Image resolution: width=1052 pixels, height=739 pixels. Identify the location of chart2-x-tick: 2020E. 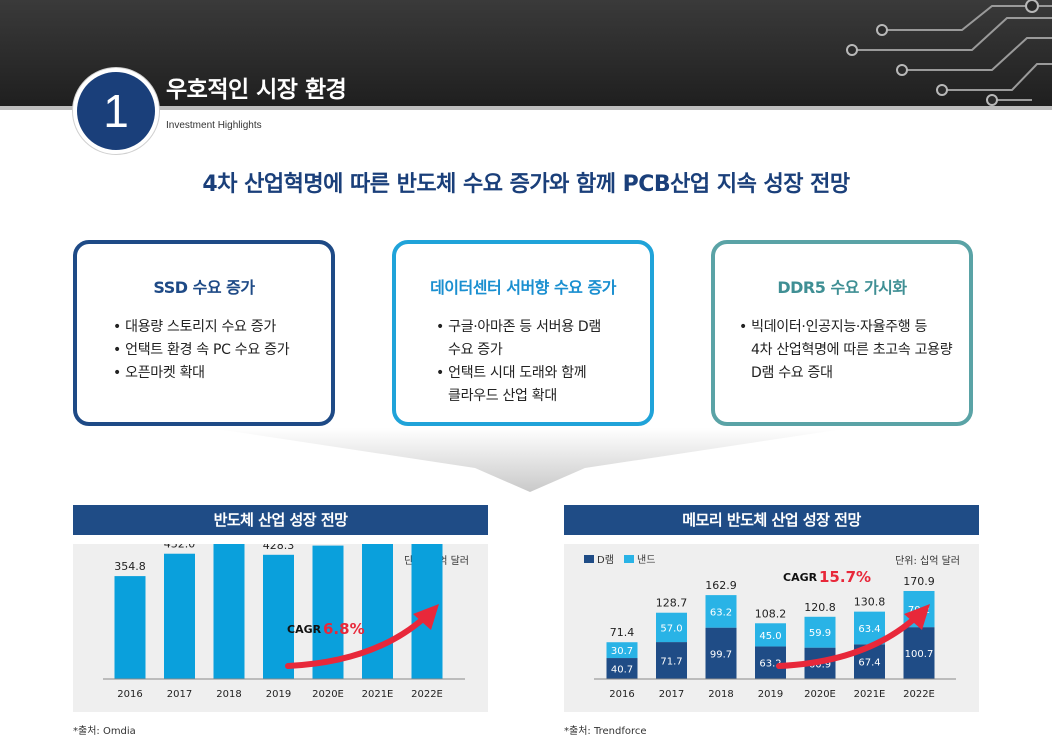
(820, 694).